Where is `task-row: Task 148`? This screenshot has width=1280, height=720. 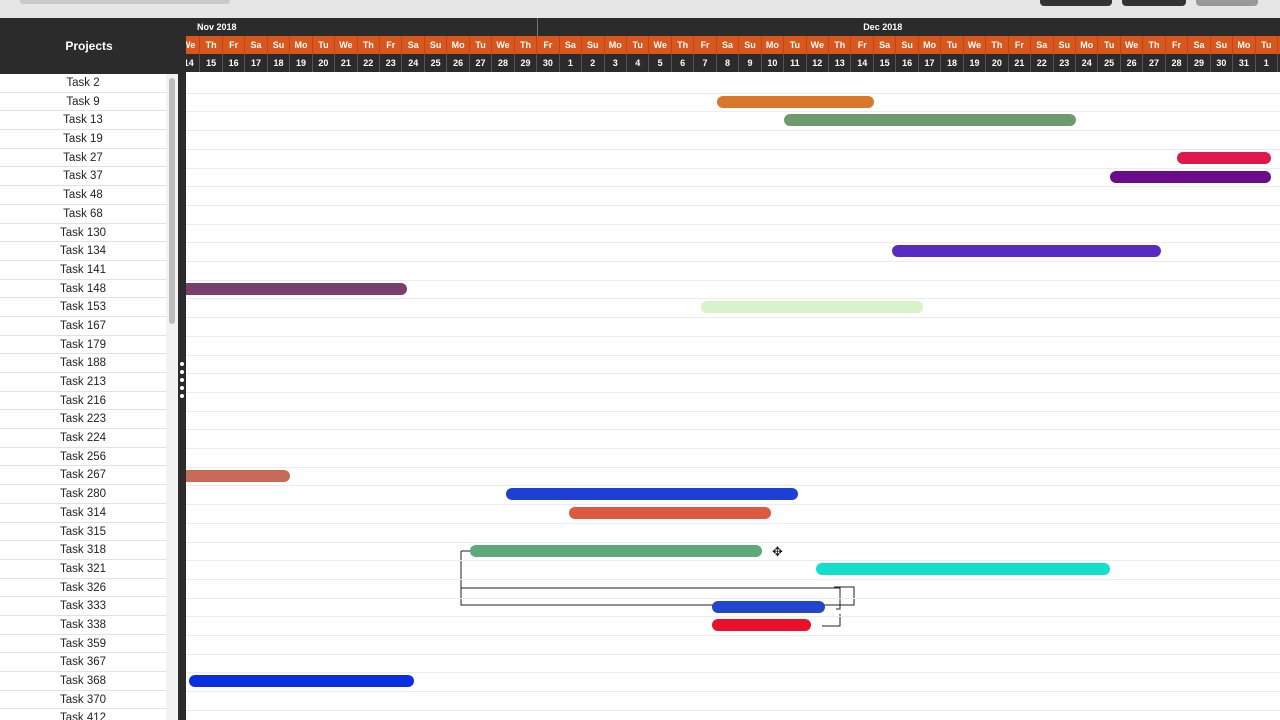
task-row: Task 148 is located at coordinates (83, 289).